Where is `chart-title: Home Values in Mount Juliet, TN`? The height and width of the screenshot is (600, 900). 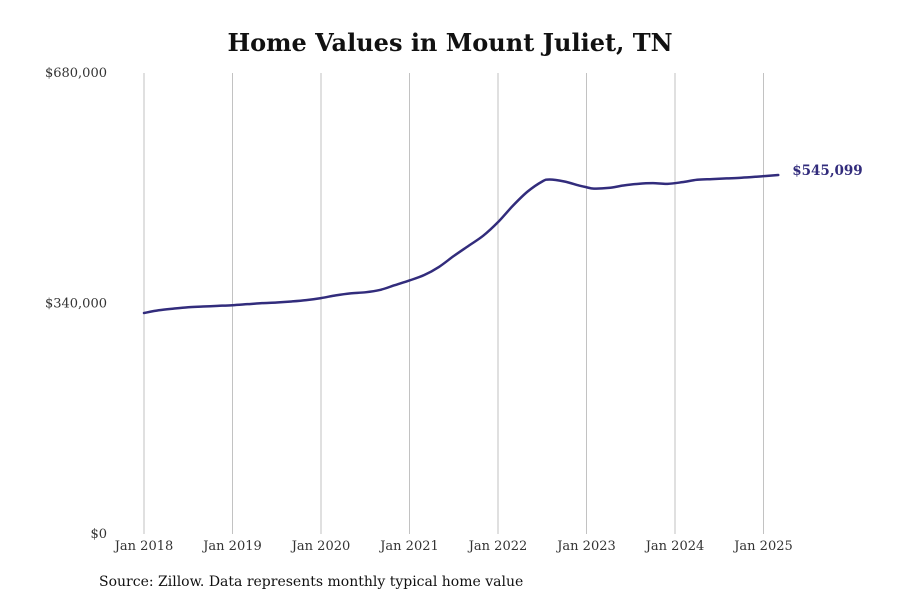
chart-title: Home Values in Mount Juliet, TN is located at coordinates (450, 42).